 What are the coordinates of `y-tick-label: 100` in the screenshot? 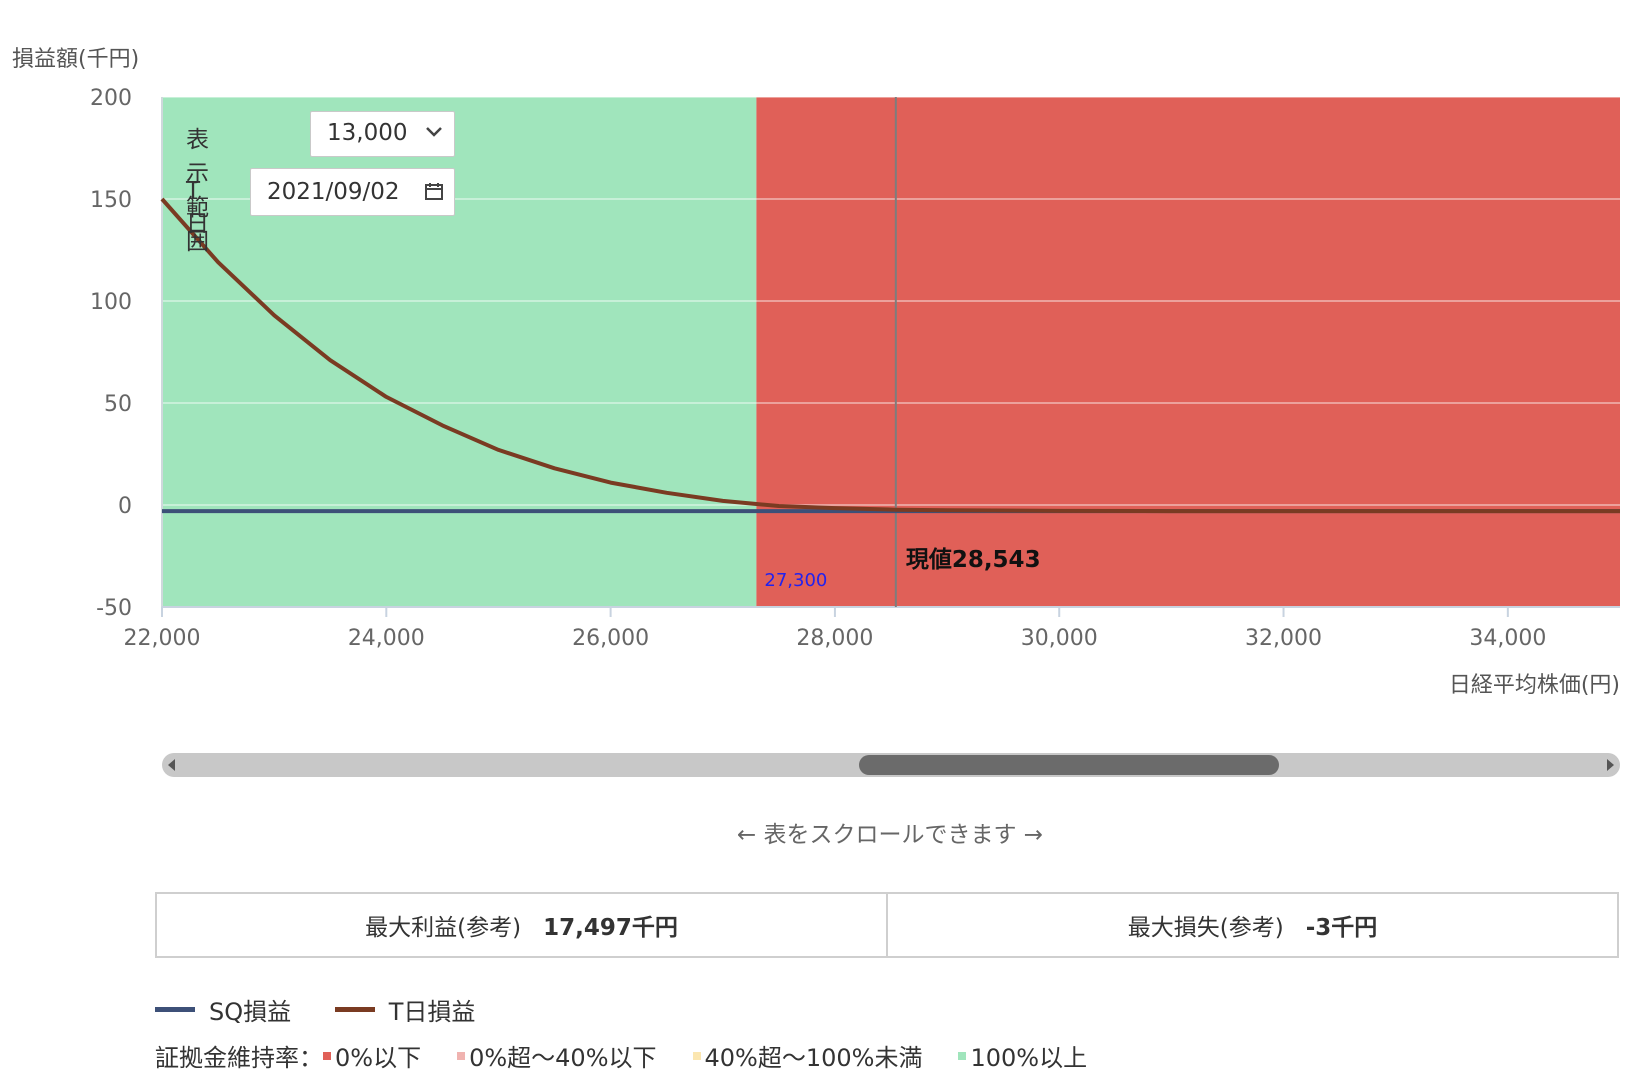 It's located at (111, 302).